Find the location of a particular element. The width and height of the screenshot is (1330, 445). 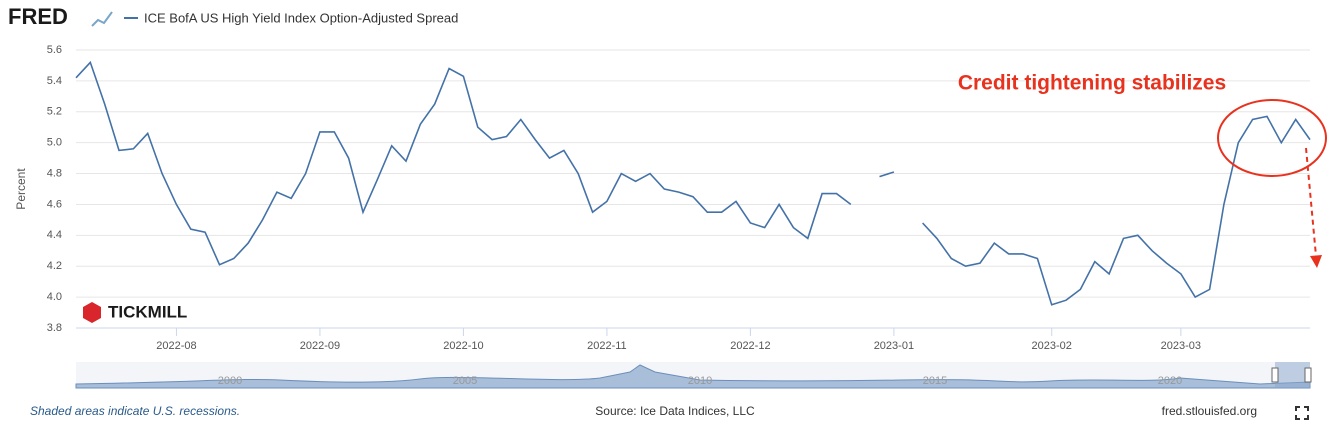

y-tick-label: 3.8 is located at coordinates (54, 328).